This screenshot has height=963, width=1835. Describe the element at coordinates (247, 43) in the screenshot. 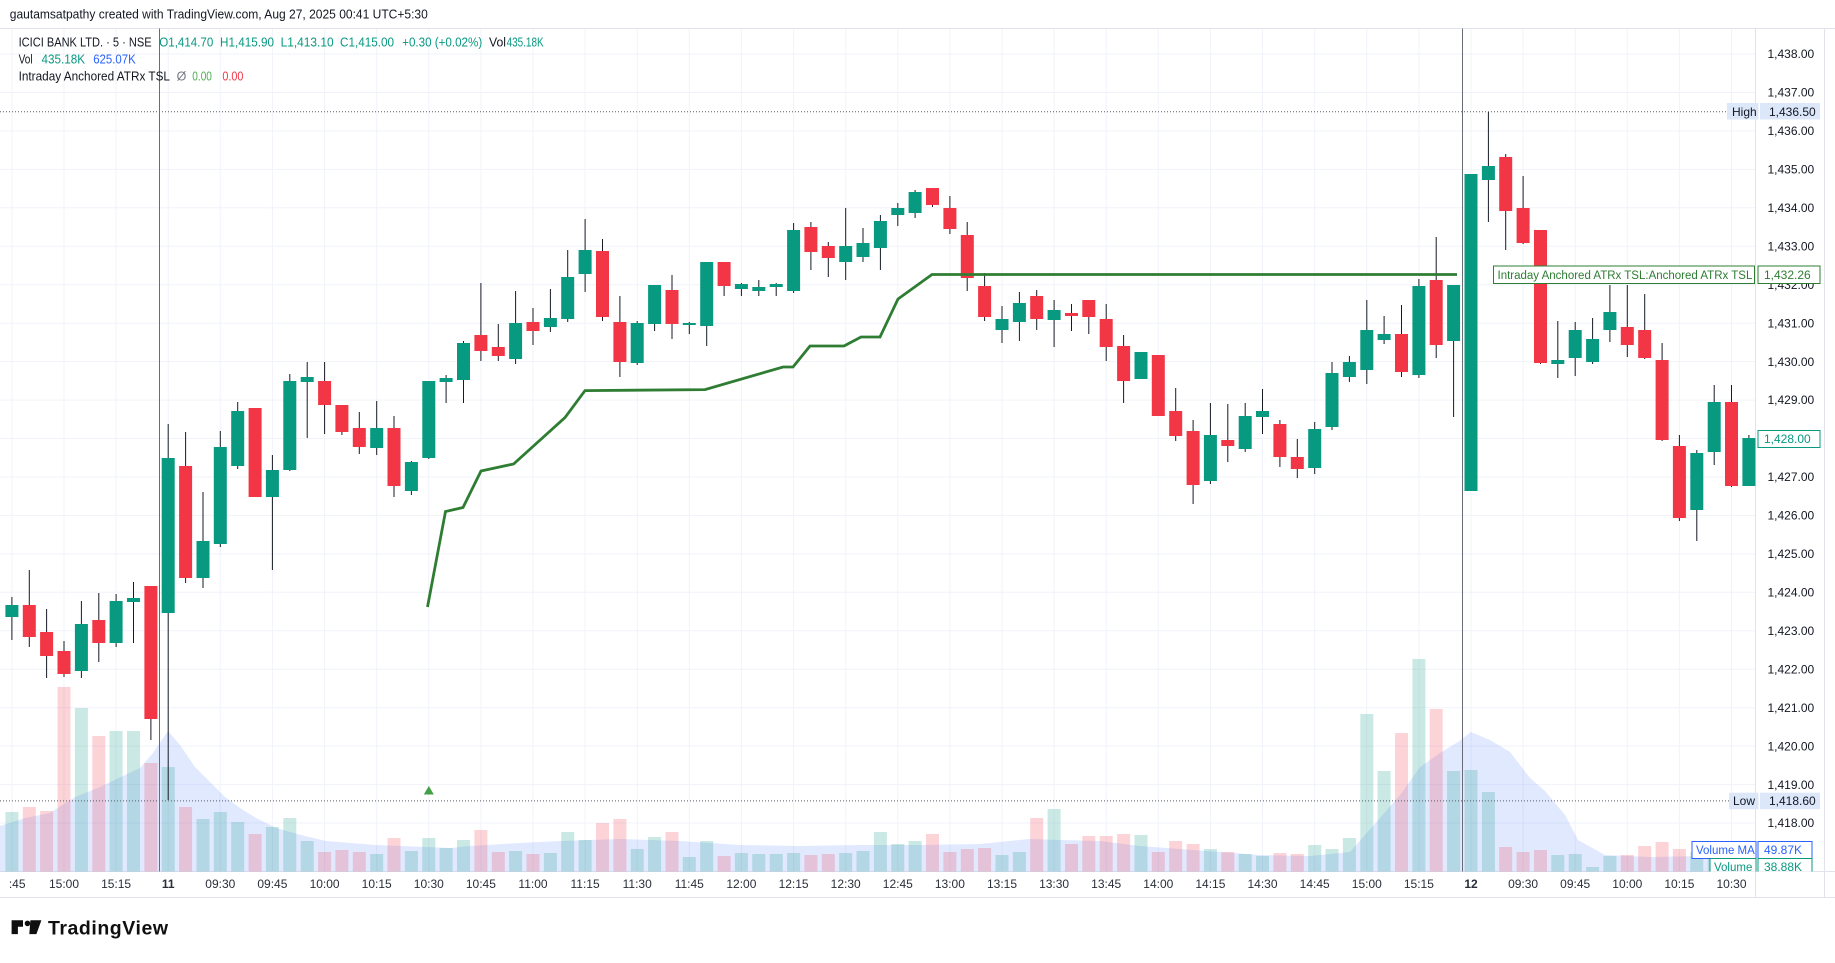

I see `svg-text: H1,415.90` at that location.